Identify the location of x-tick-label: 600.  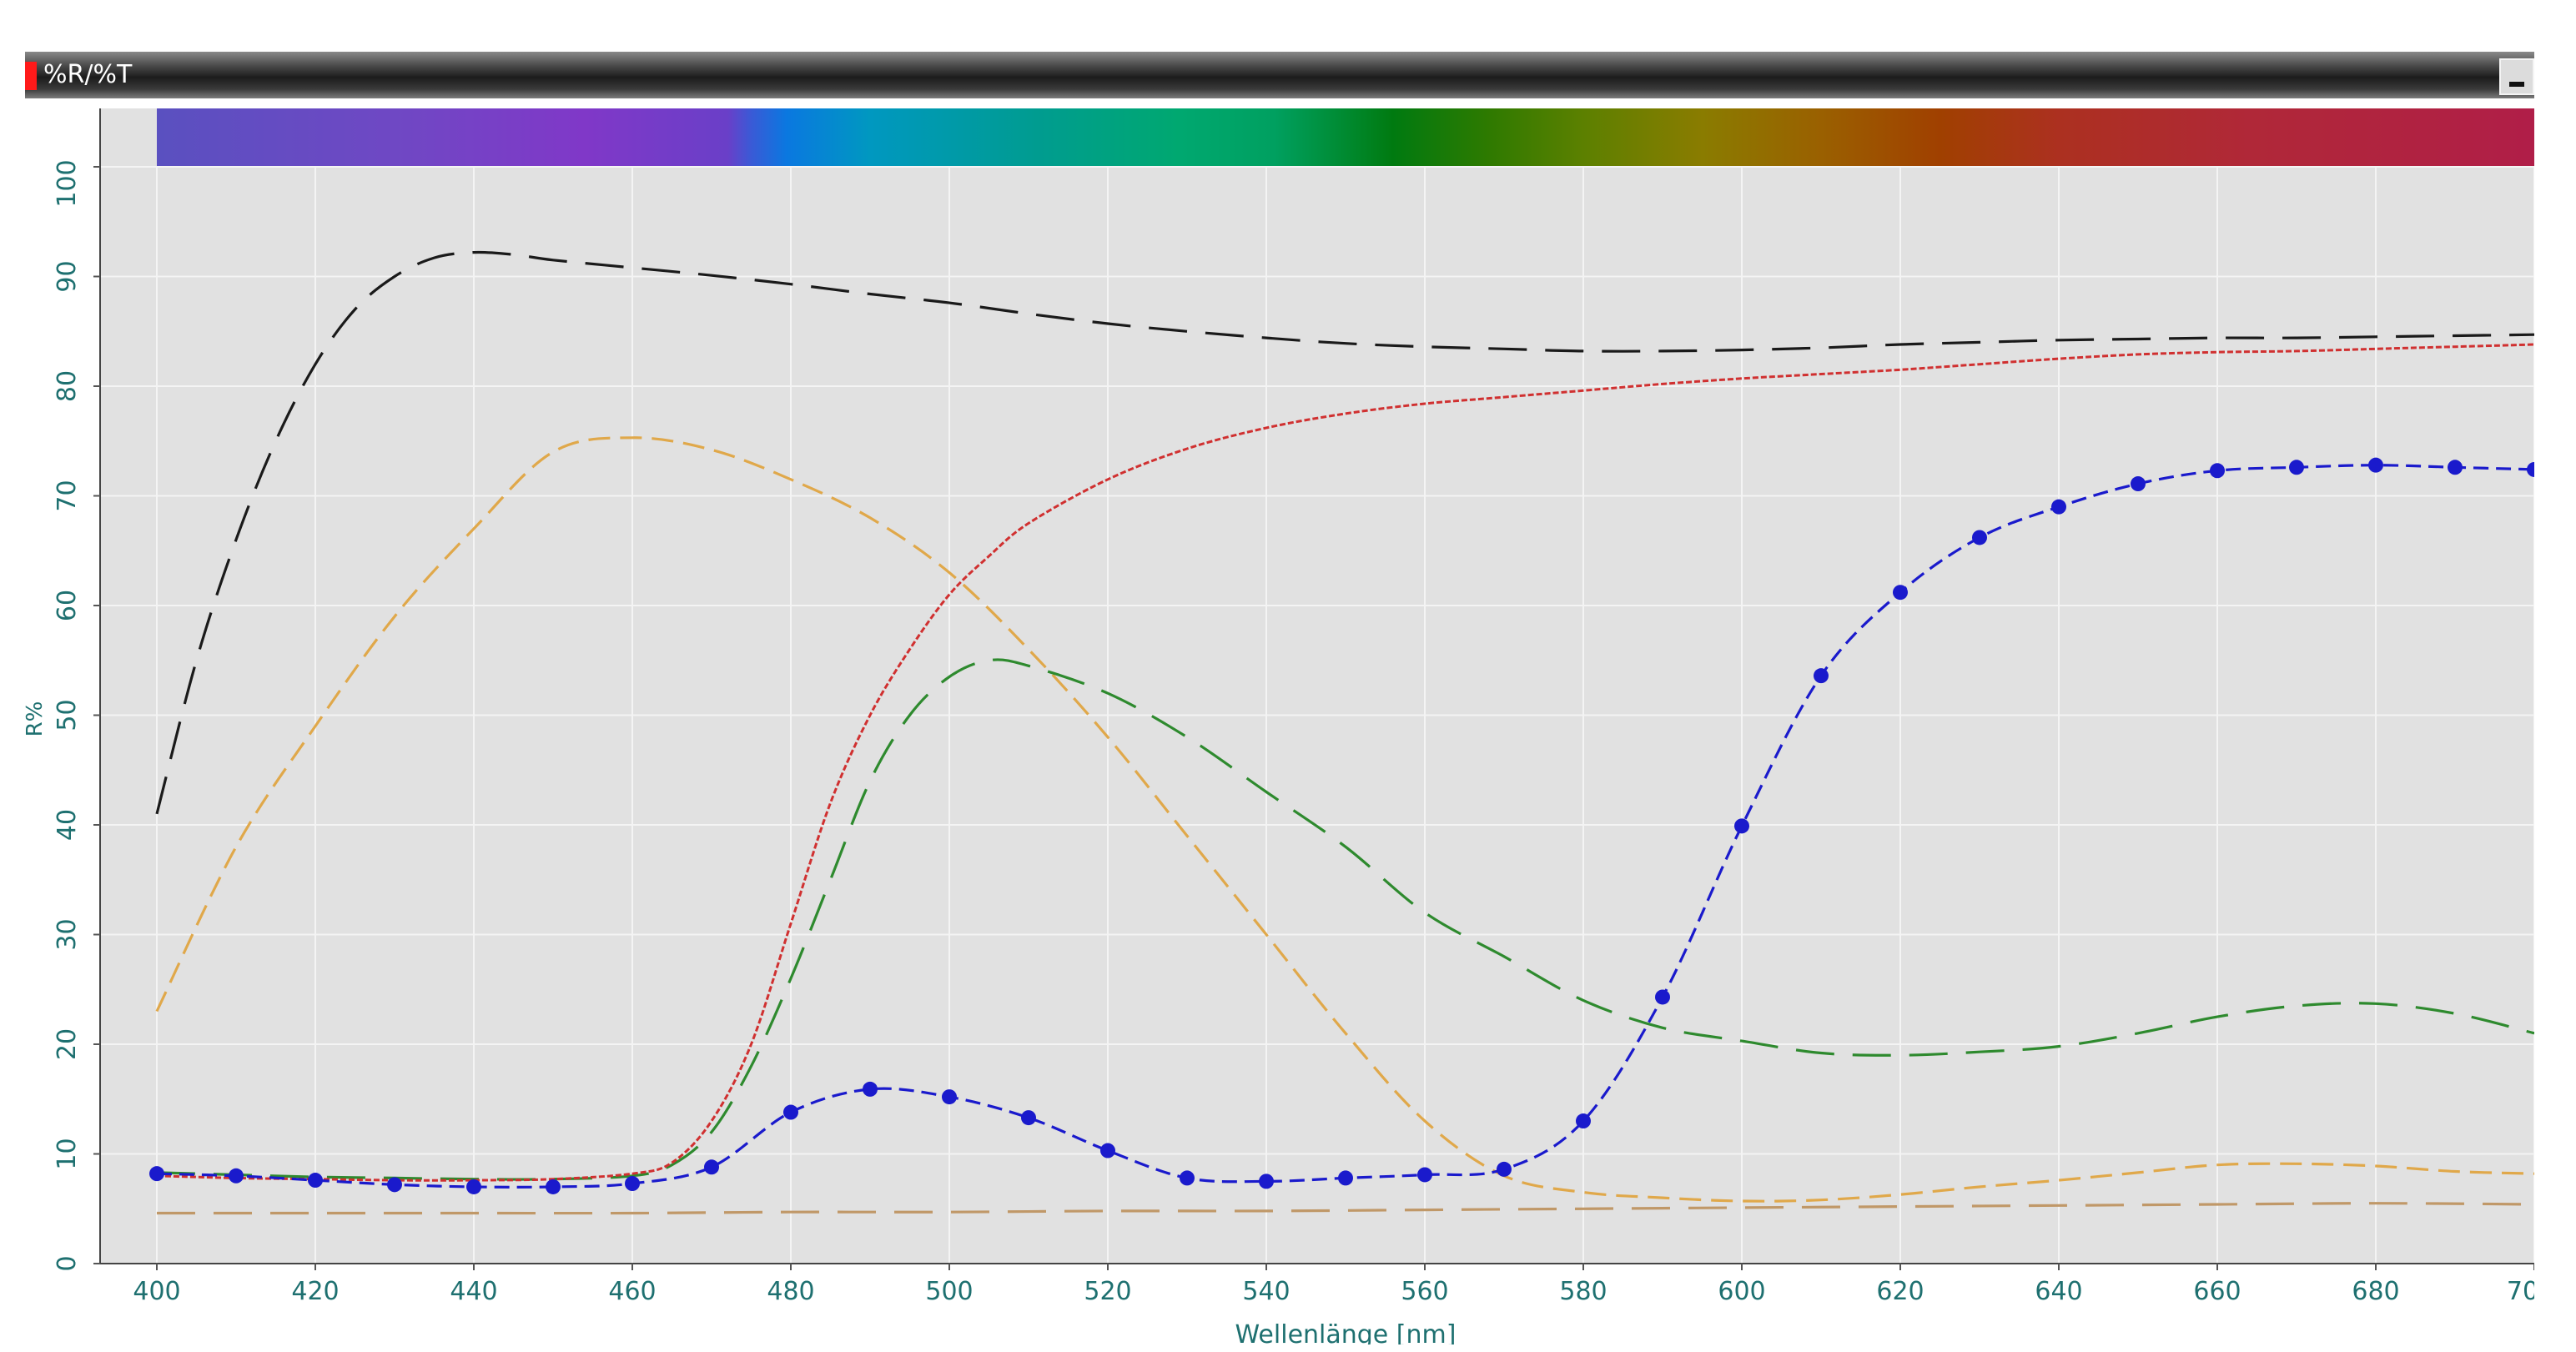
(1741, 1291).